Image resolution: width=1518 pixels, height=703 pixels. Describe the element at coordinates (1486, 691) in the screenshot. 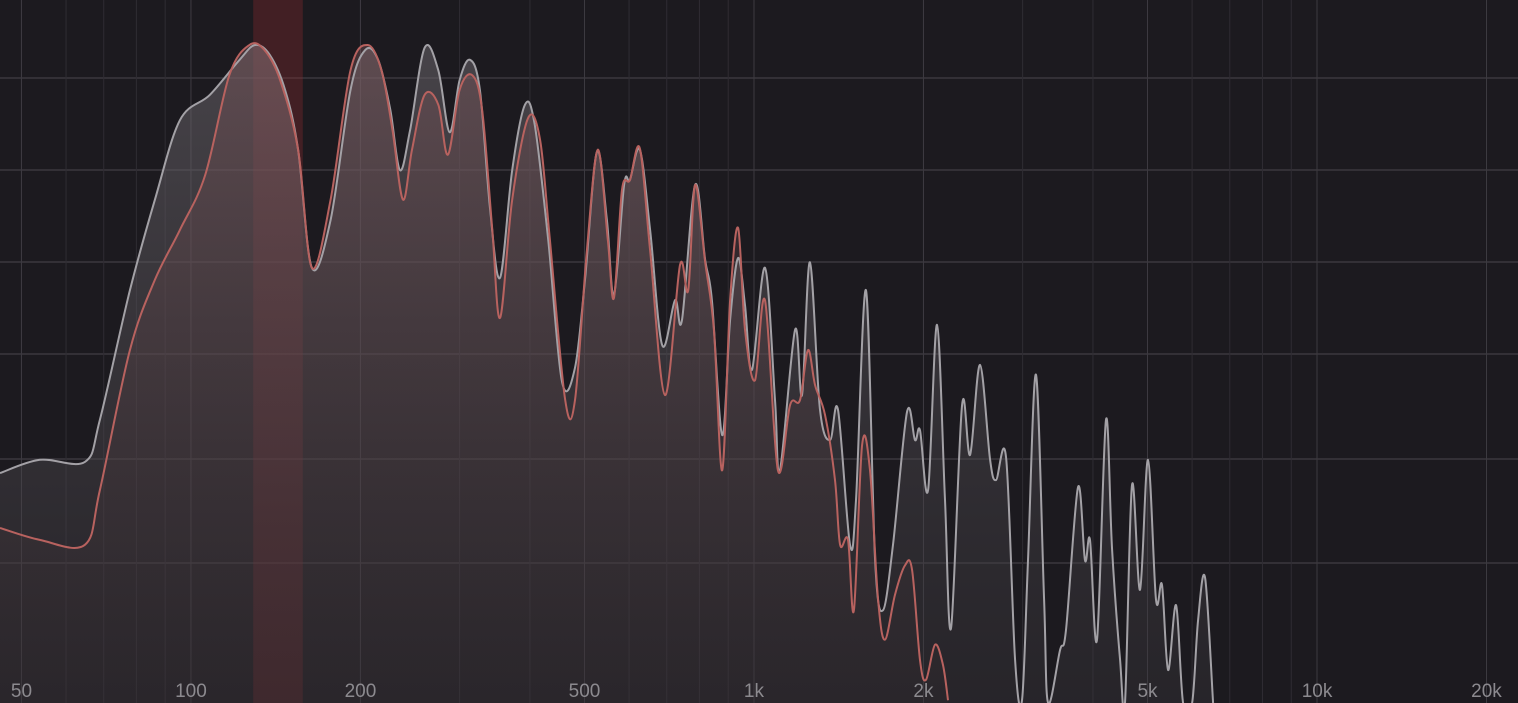

I see `x-tick-label: 20k` at that location.